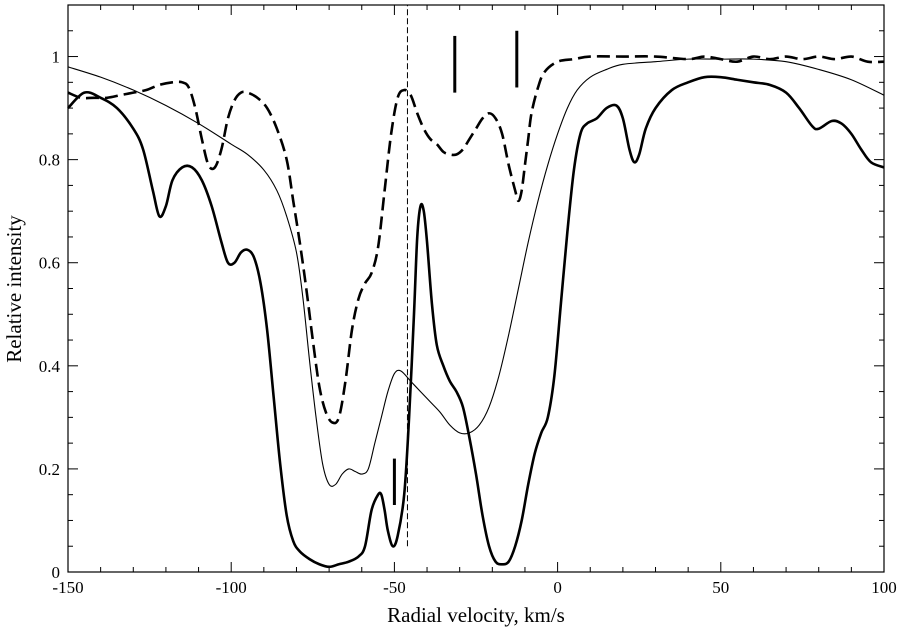  What do you see at coordinates (67, 587) in the screenshot?
I see `x-tick-label: -150` at bounding box center [67, 587].